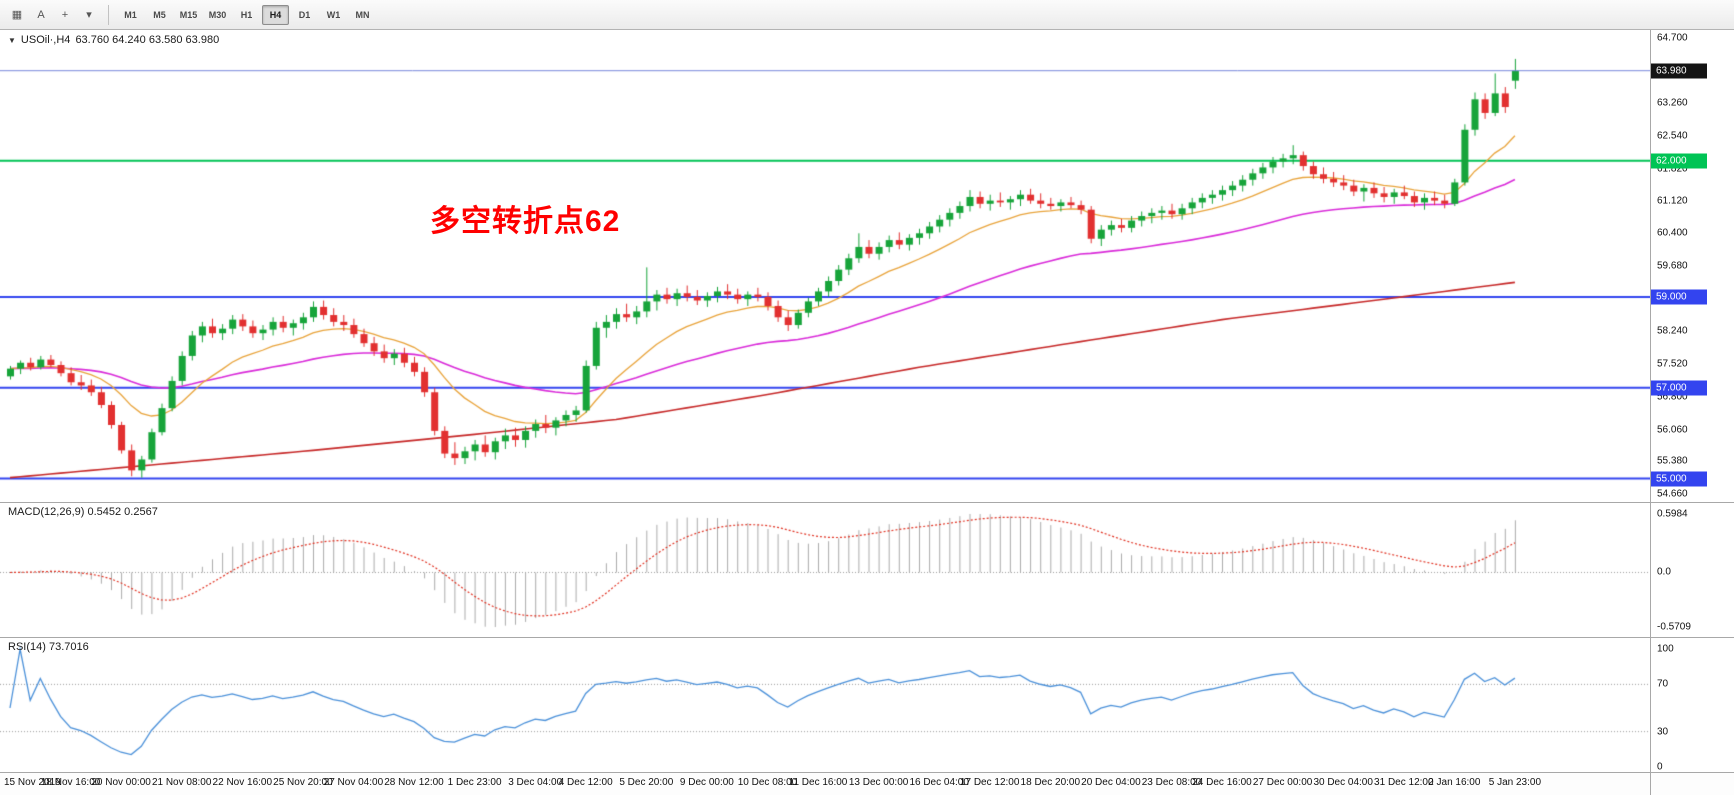 This screenshot has height=795, width=1734. What do you see at coordinates (585, 782) in the screenshot?
I see `time-axis-label: 4 Dec 12:00` at bounding box center [585, 782].